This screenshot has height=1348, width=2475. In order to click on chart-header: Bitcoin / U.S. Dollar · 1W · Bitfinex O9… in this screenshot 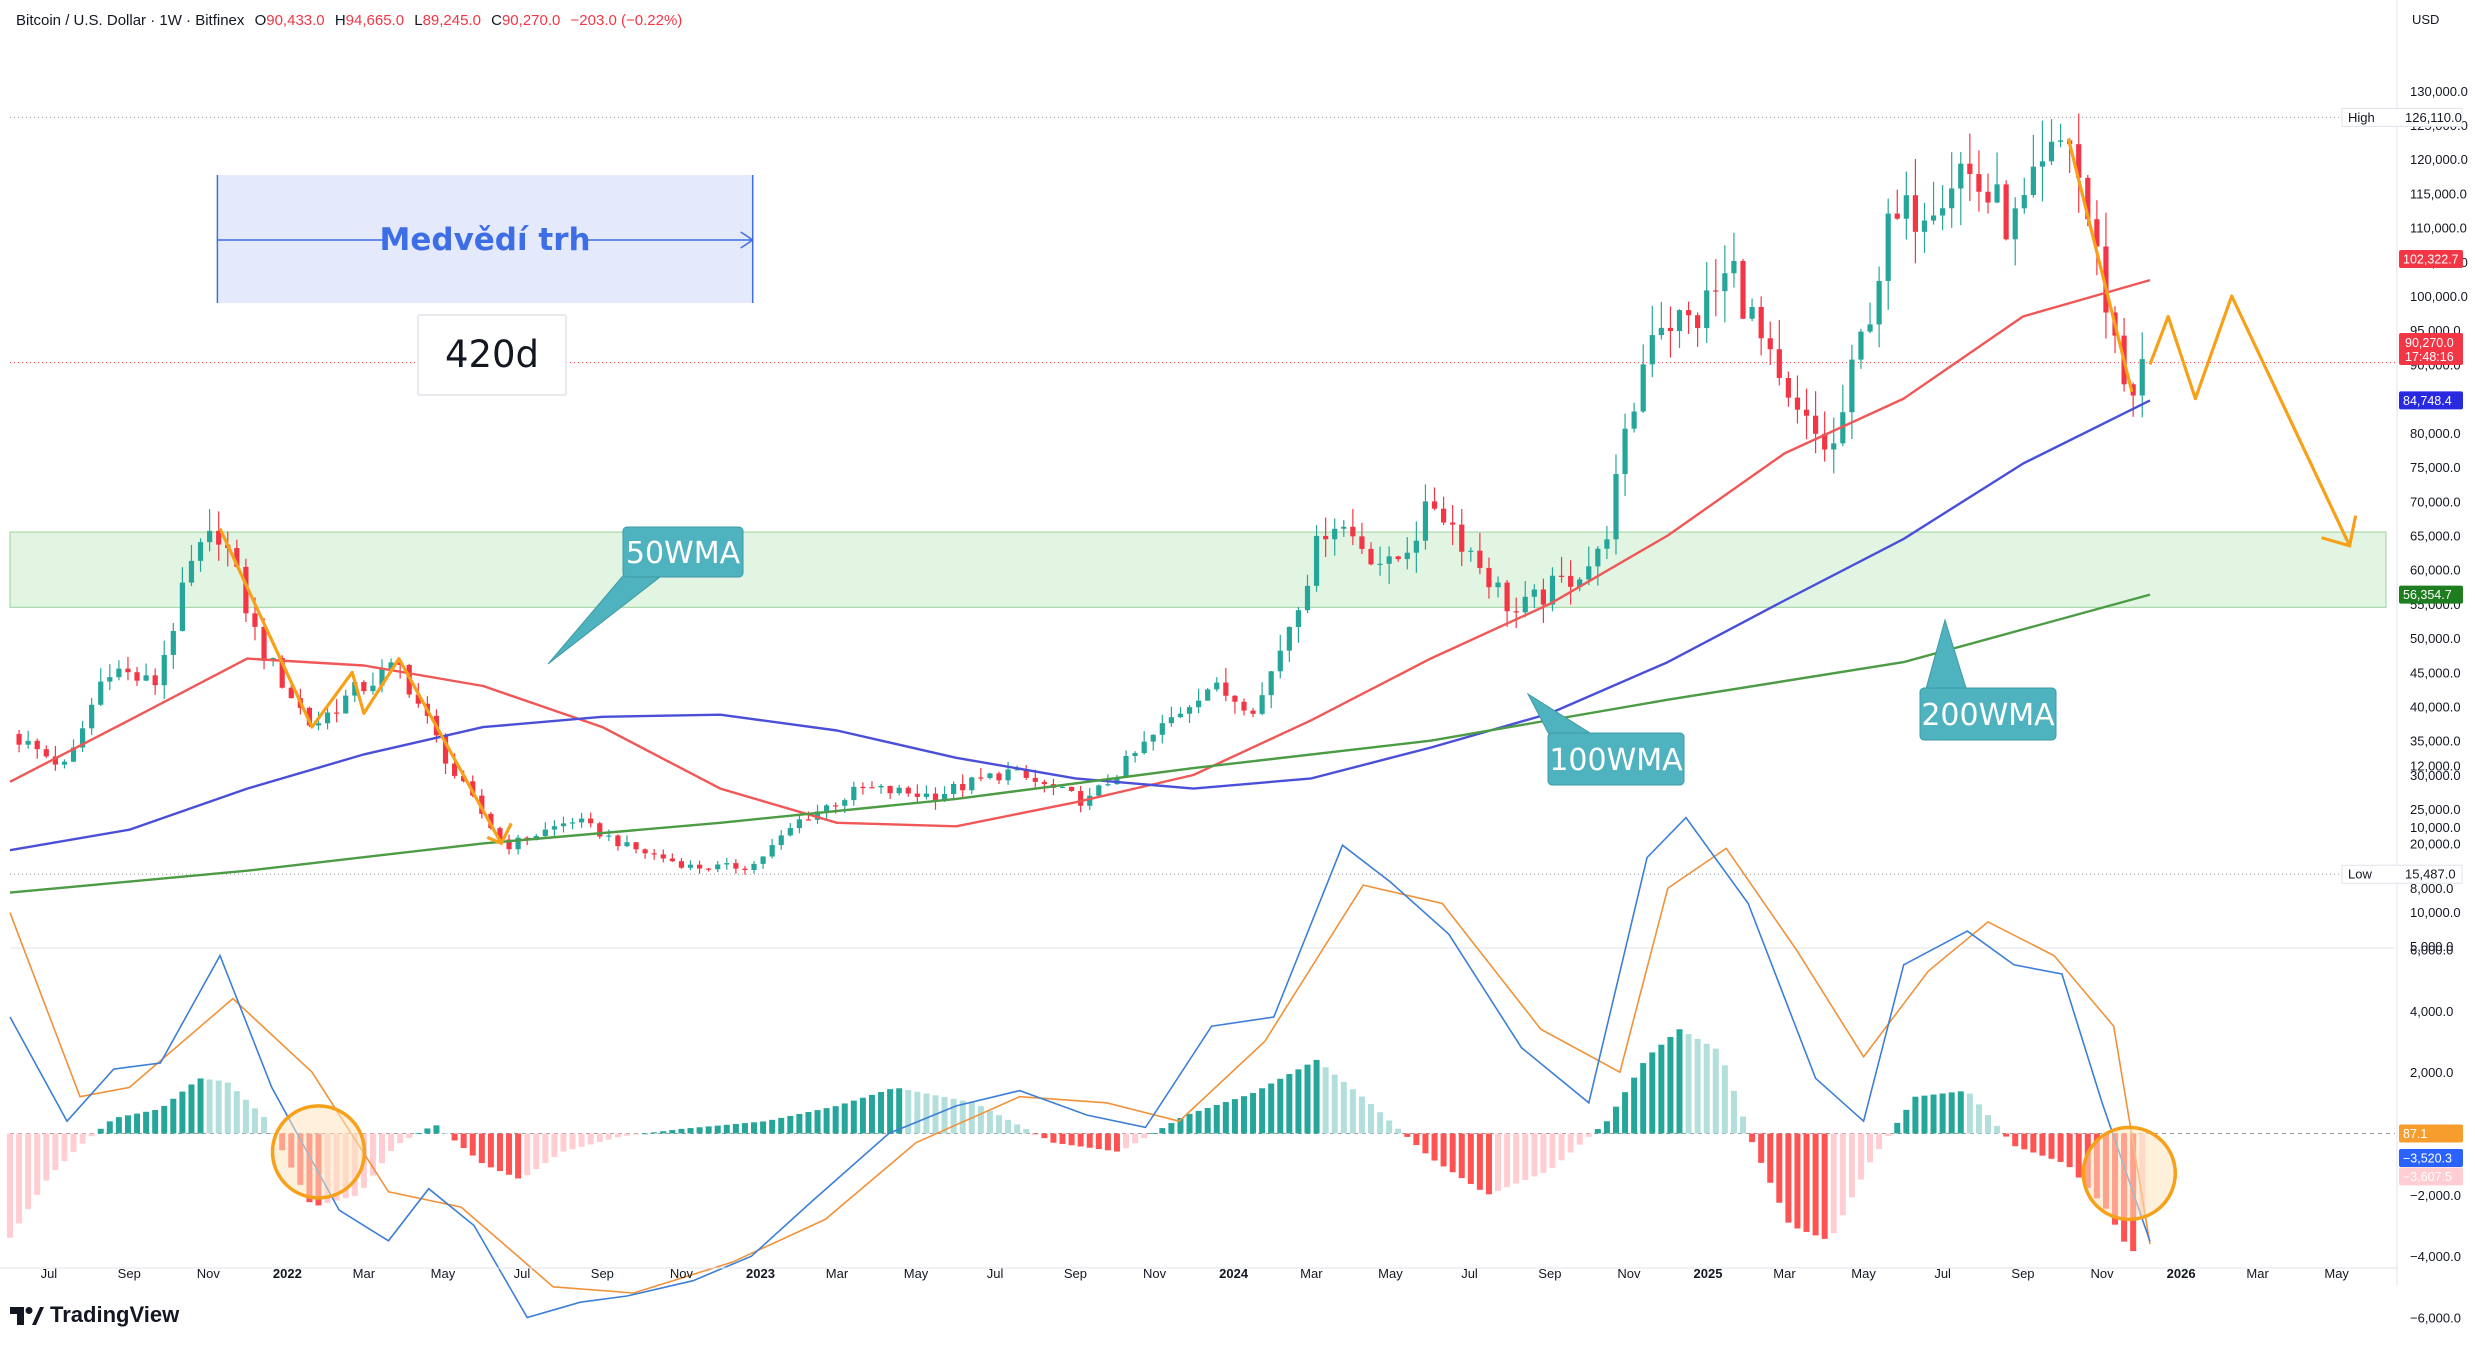, I will do `click(349, 20)`.